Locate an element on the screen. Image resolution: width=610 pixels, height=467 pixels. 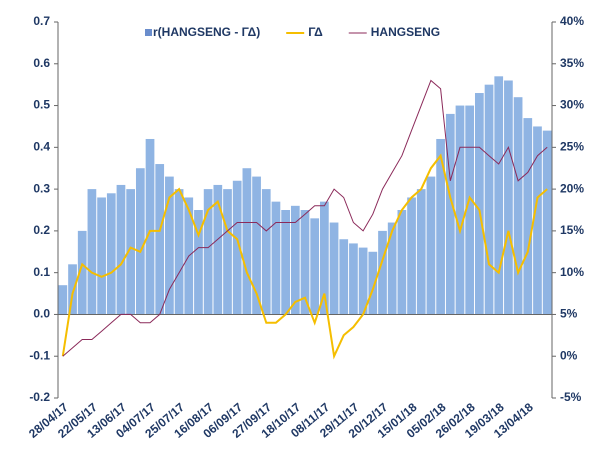
y2-tick-label: 20% is located at coordinates (572, 188).